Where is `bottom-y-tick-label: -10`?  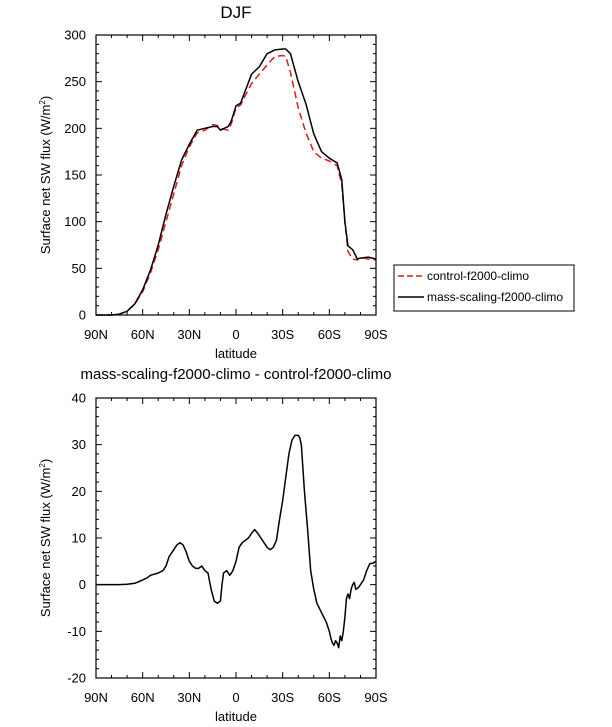 bottom-y-tick-label: -10 is located at coordinates (76, 631).